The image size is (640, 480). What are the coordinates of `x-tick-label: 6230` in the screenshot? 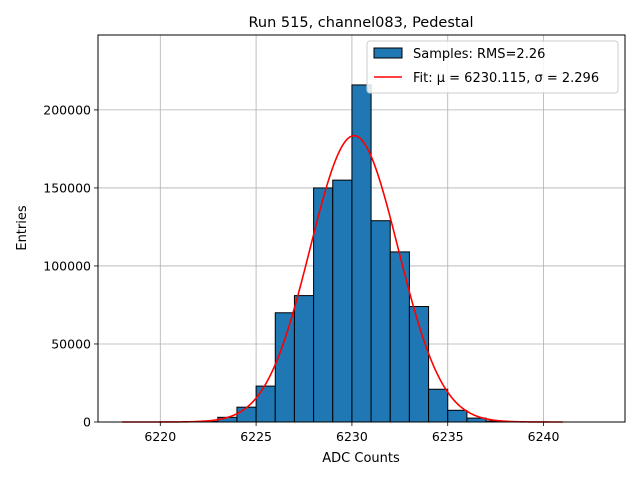 It's located at (352, 436).